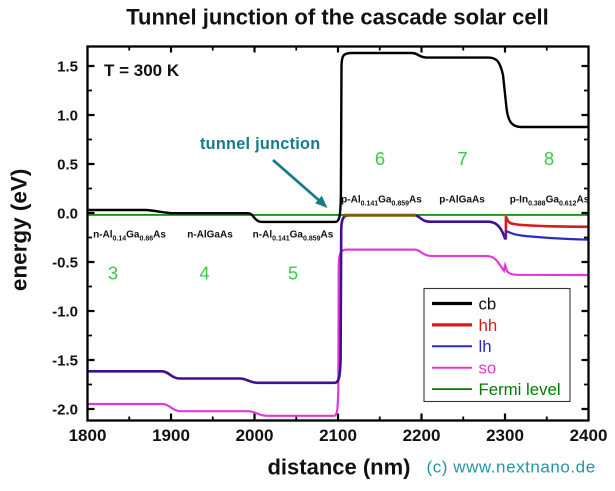 The height and width of the screenshot is (491, 615). Describe the element at coordinates (488, 325) in the screenshot. I see `svg-text: hh` at that location.